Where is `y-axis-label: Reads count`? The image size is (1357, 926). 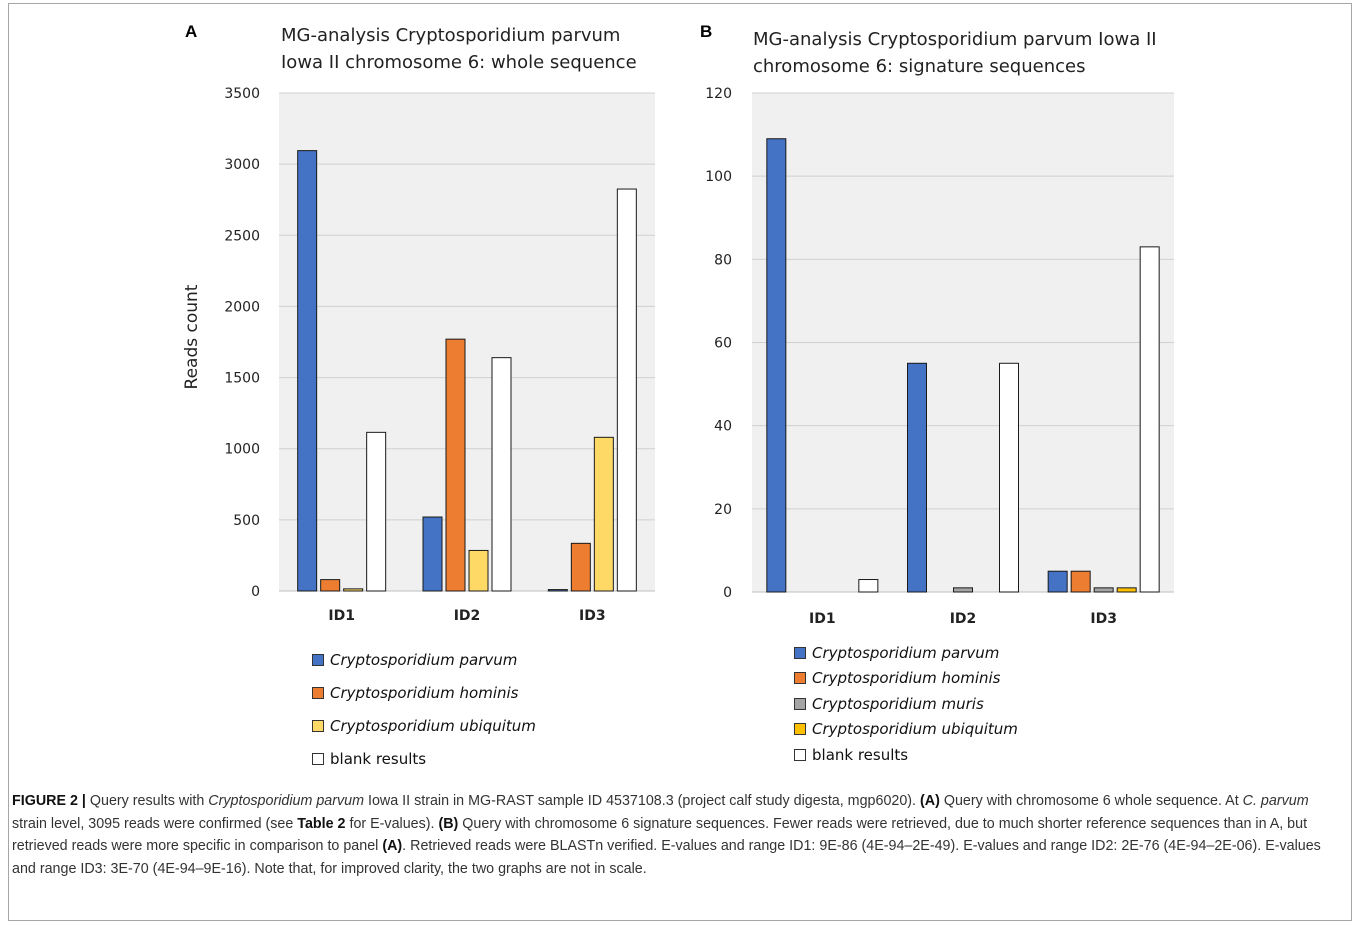
y-axis-label: Reads count is located at coordinates (192, 336).